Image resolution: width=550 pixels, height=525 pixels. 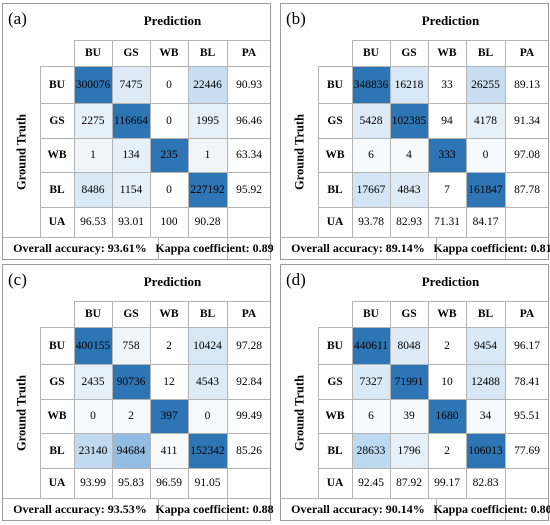 I want to click on matrix-value: 39, so click(x=409, y=416).